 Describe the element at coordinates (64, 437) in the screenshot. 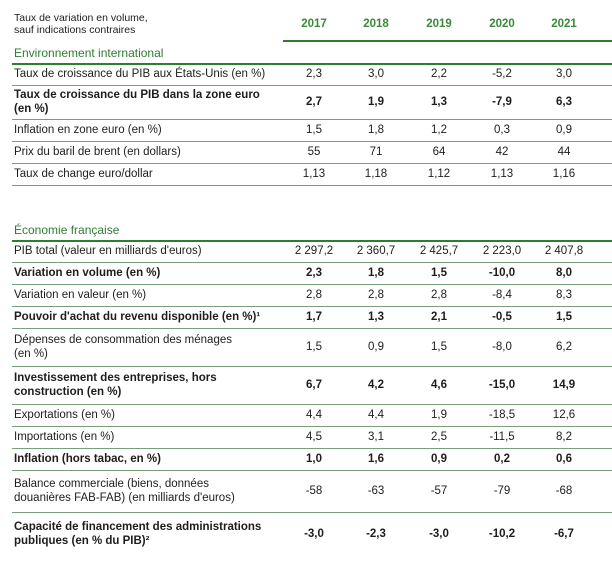

I see `row-label-line: Importations (en %)` at that location.